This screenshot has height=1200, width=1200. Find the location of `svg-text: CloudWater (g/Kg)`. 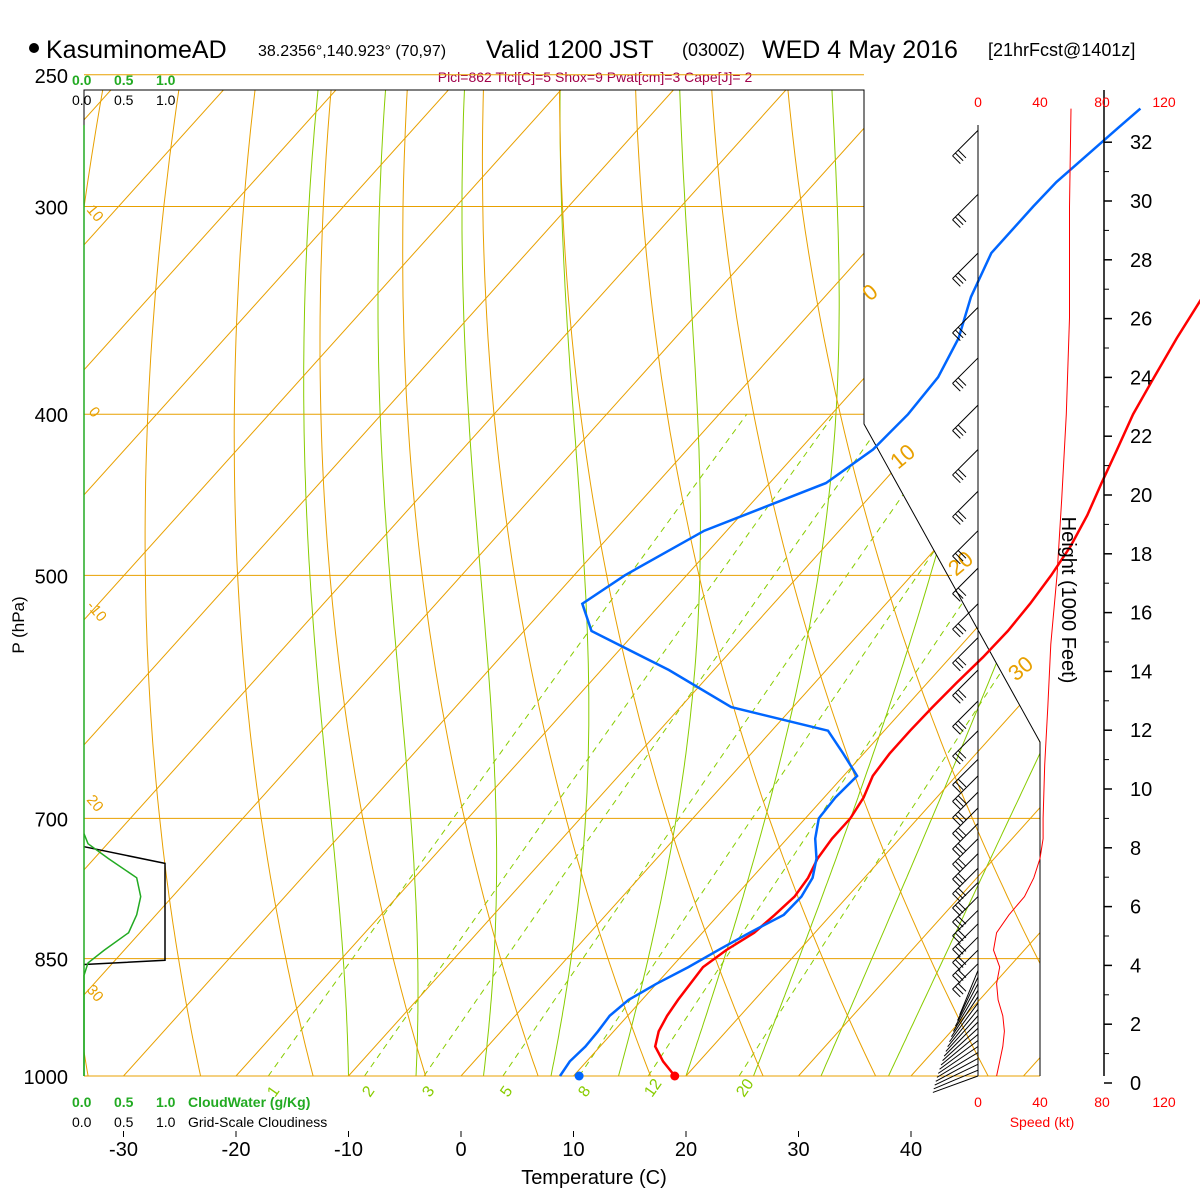

svg-text: CloudWater (g/Kg) is located at coordinates (249, 1102).